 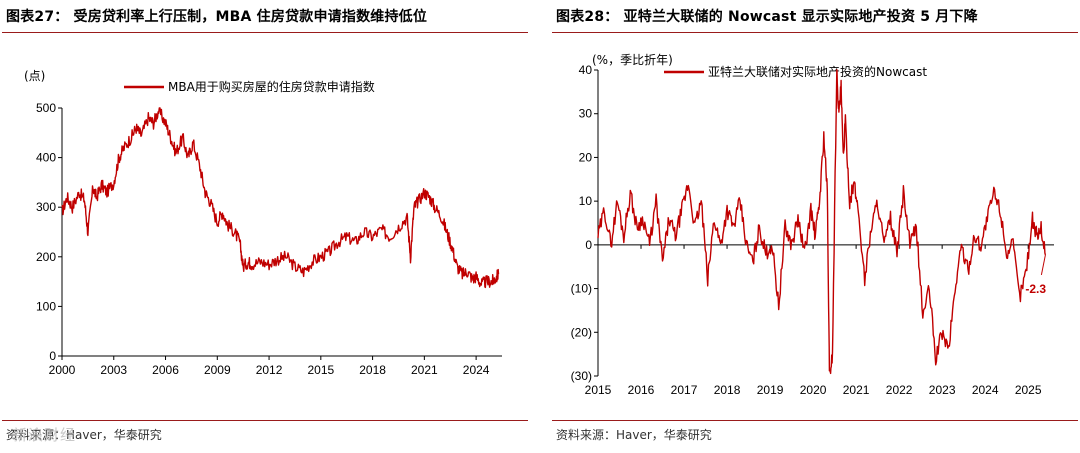 I want to click on x-tick-label: 2003, so click(x=113, y=370).